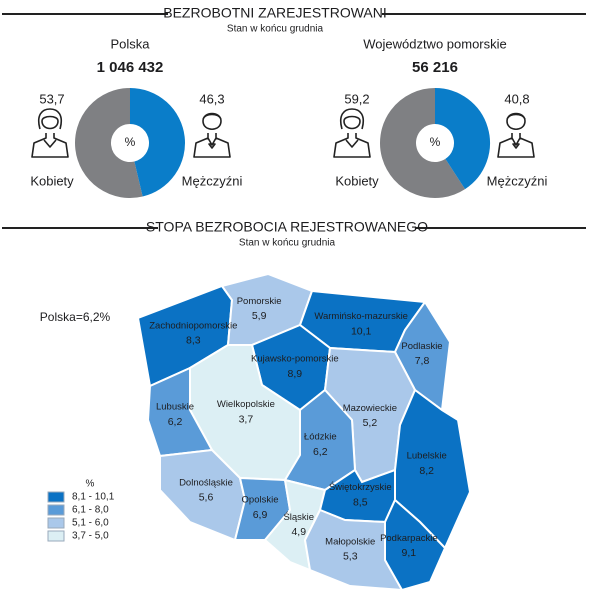 Image resolution: width=589 pixels, height=595 pixels. I want to click on region, so click(415, 545).